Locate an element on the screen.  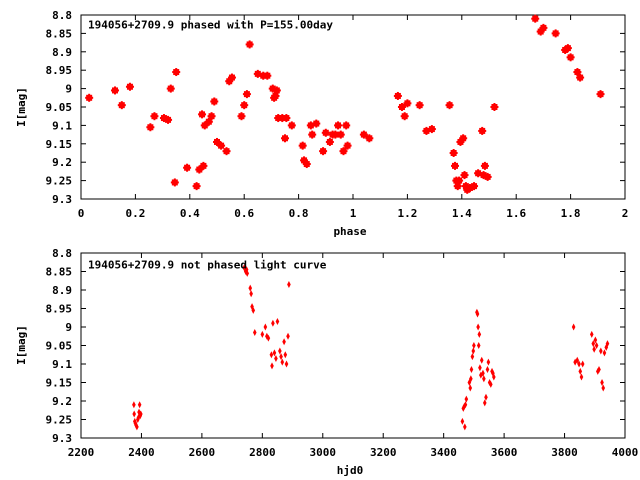
x-tick-label: 2400 is located at coordinates (141, 452).